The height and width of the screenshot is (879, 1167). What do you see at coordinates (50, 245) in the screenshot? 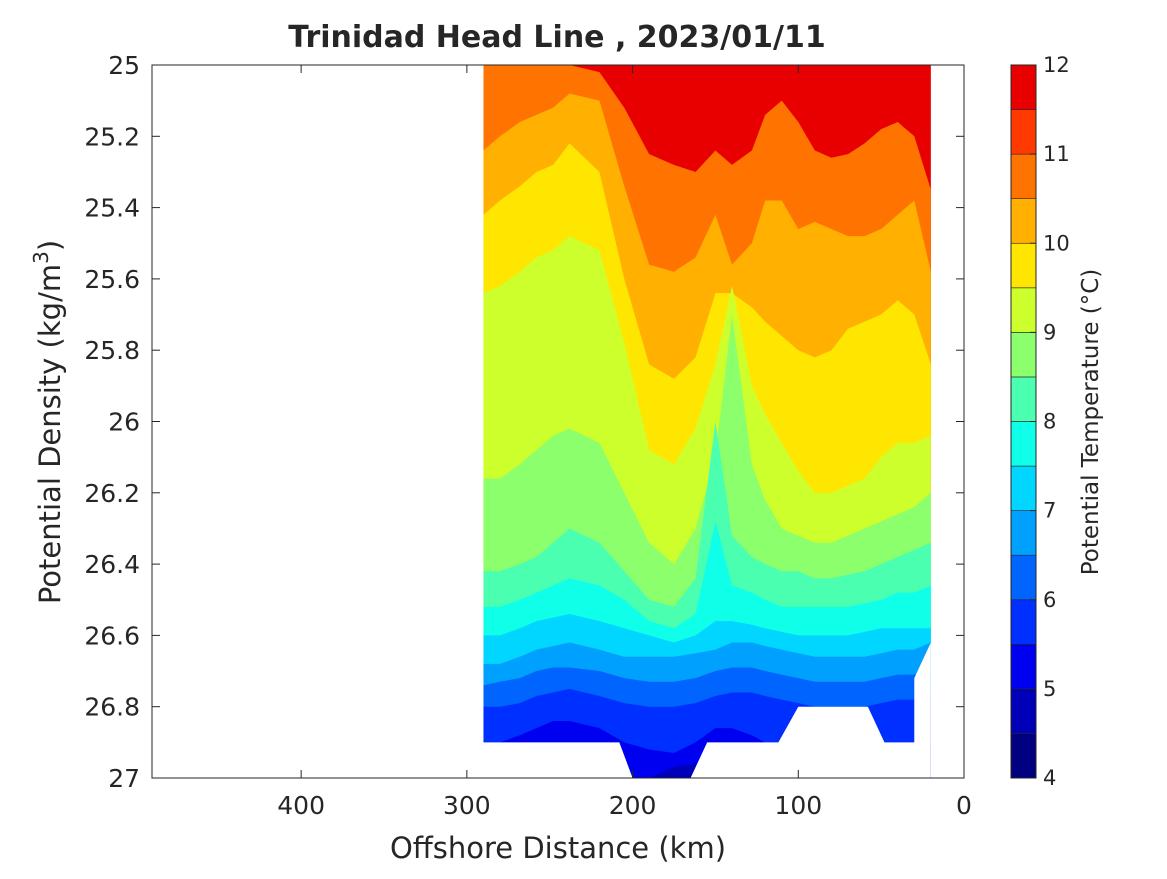
I see `y-axis-label-suffix: )` at bounding box center [50, 245].